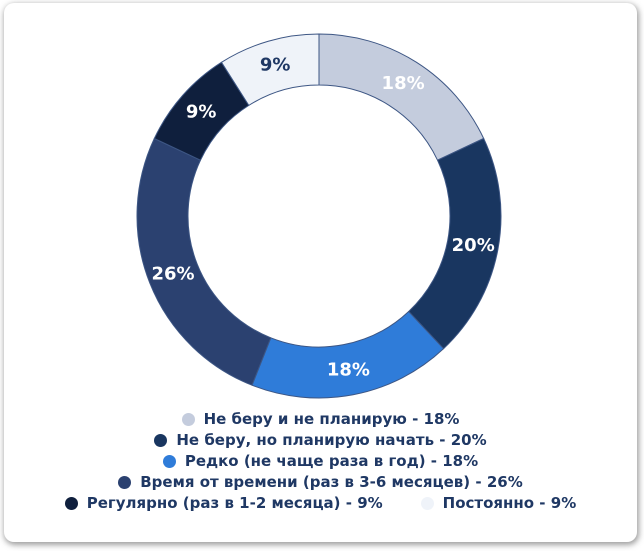 The image size is (644, 551). Describe the element at coordinates (509, 503) in the screenshot. I see `legend-label: Постоянно - 9%` at that location.